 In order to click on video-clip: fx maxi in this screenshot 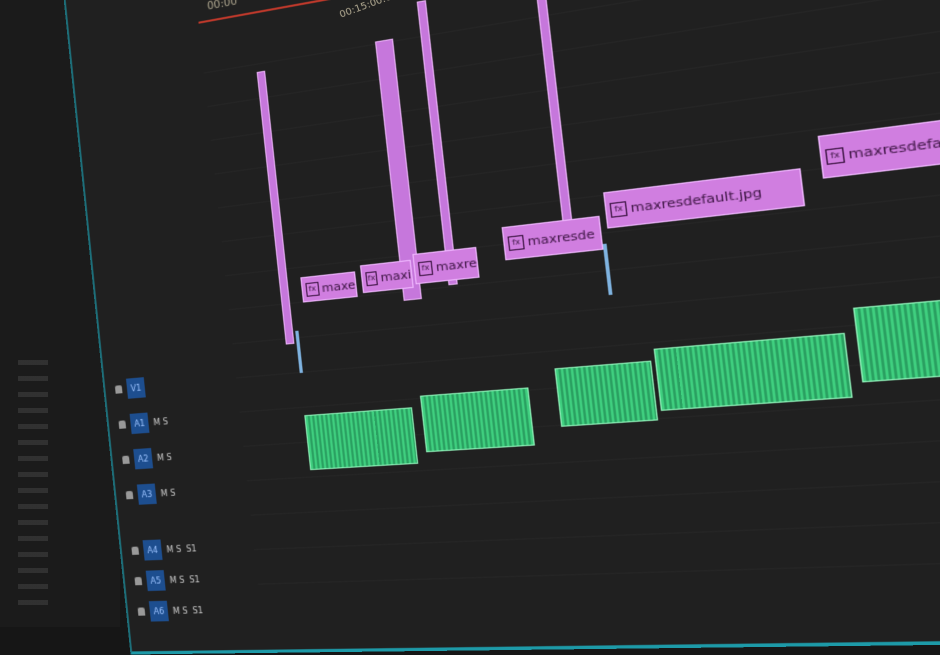, I will do `click(386, 276)`.